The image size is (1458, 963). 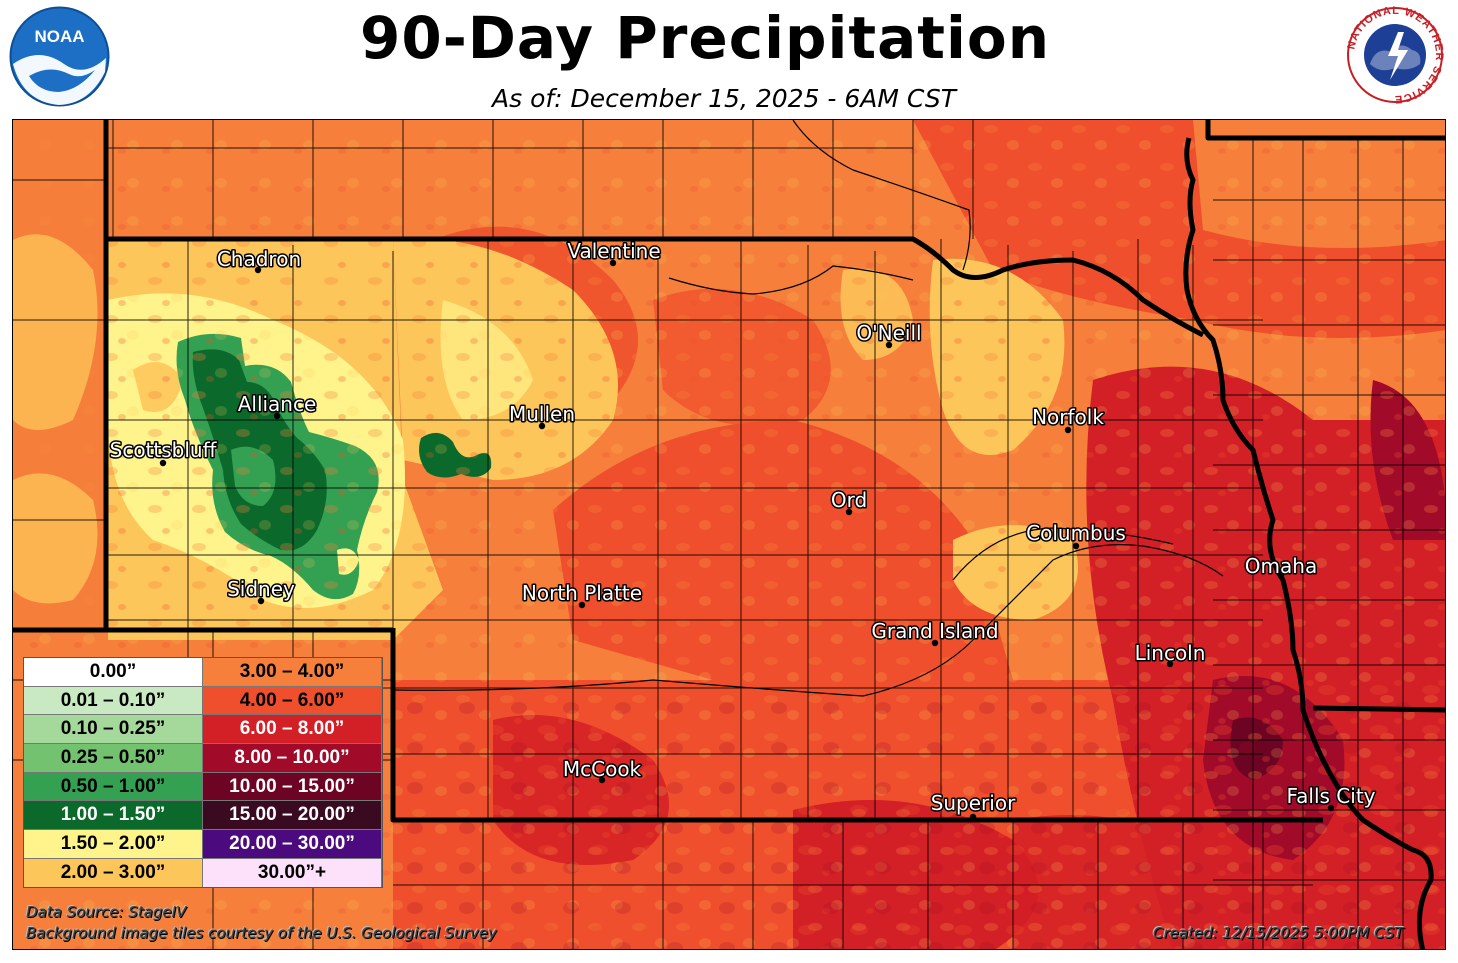 I want to click on legend-entry: 0.01 – 0.10”, so click(x=113, y=700).